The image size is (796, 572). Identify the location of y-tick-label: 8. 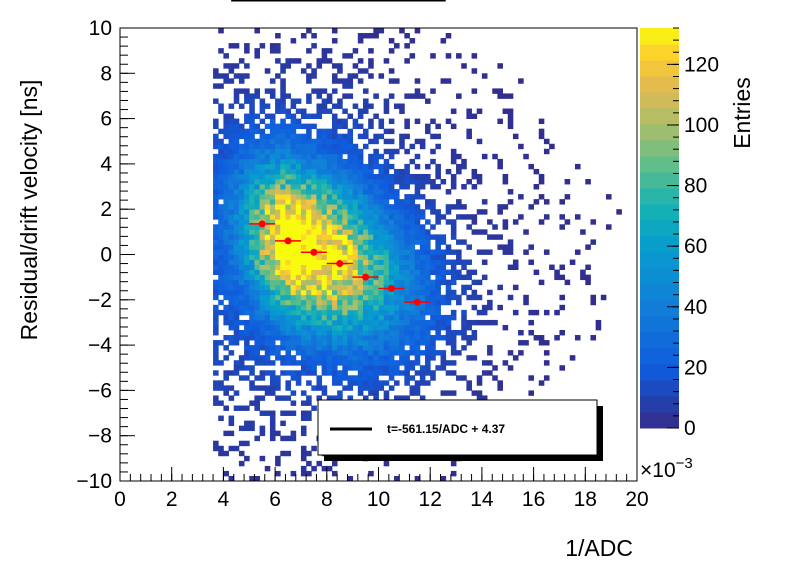
(106, 73).